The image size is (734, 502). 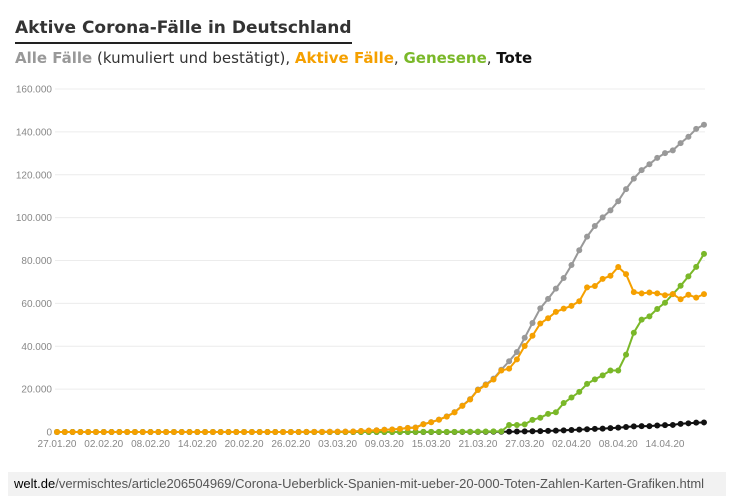 I want to click on x-tick-label: 14.02.20, so click(x=197, y=444).